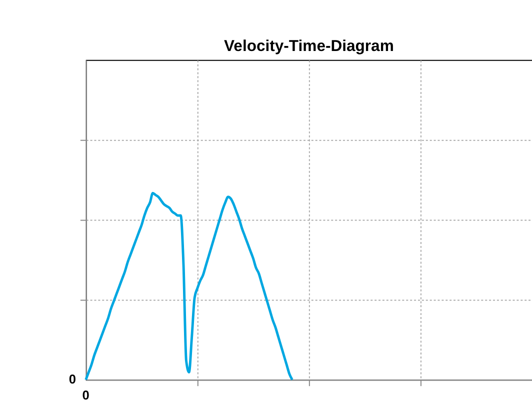  What do you see at coordinates (309, 47) in the screenshot?
I see `chart-title: Velocity-Time-Diagram` at bounding box center [309, 47].